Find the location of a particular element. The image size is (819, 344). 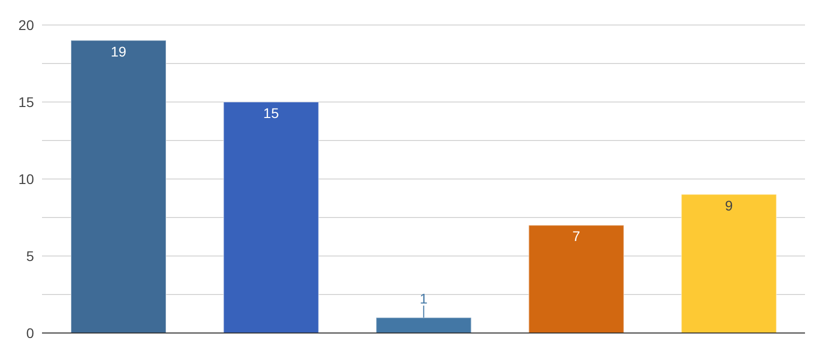

data-label: 7 is located at coordinates (576, 236).